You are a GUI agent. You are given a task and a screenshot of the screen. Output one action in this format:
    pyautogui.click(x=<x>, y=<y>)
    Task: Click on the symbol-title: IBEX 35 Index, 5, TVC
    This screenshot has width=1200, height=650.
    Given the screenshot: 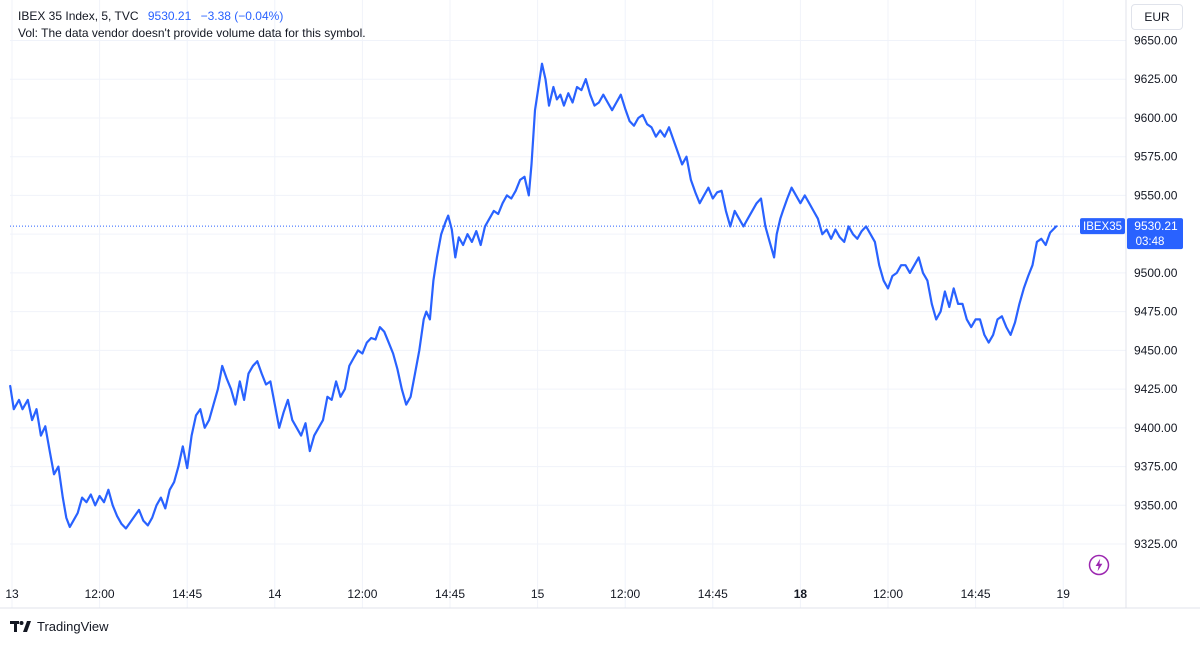 What is the action you would take?
    pyautogui.click(x=78, y=16)
    